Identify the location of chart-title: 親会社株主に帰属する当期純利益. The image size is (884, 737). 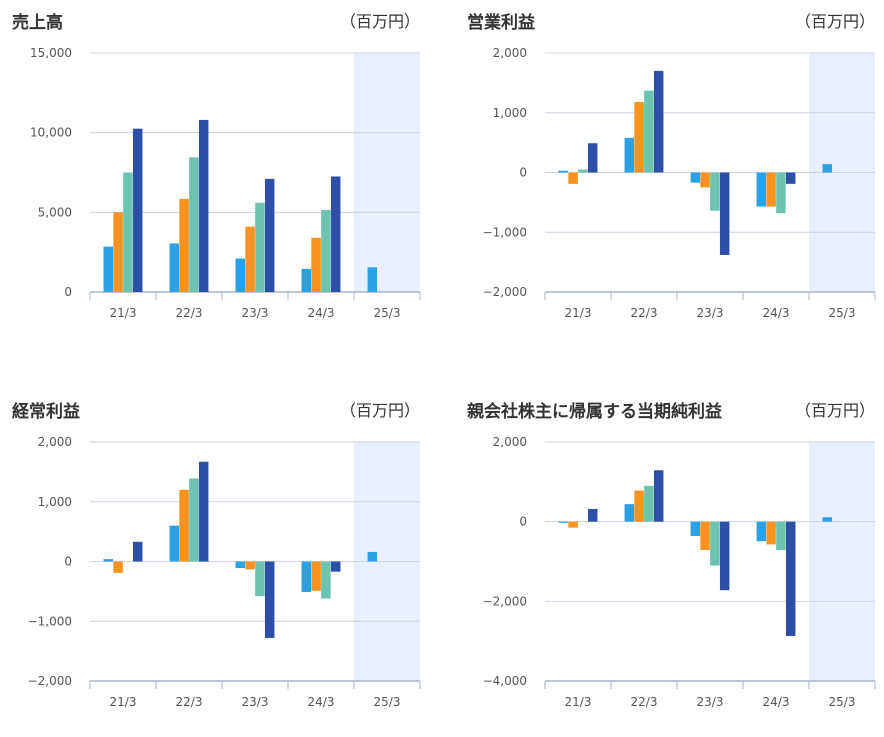
(594, 412).